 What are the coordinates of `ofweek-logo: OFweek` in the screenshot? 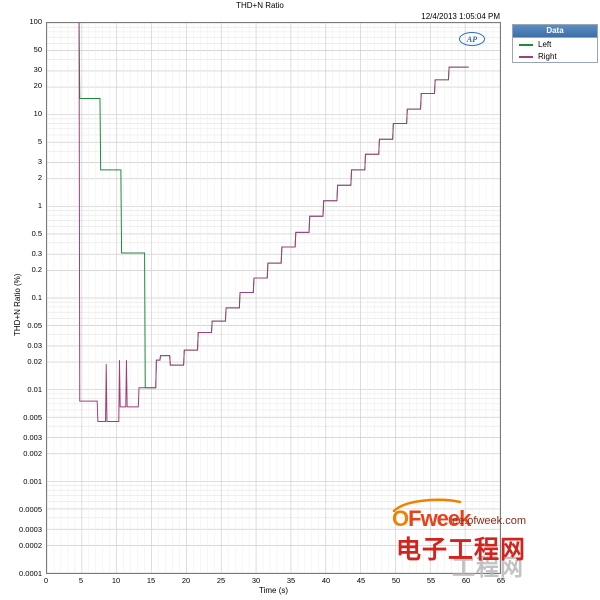 It's located at (431, 518).